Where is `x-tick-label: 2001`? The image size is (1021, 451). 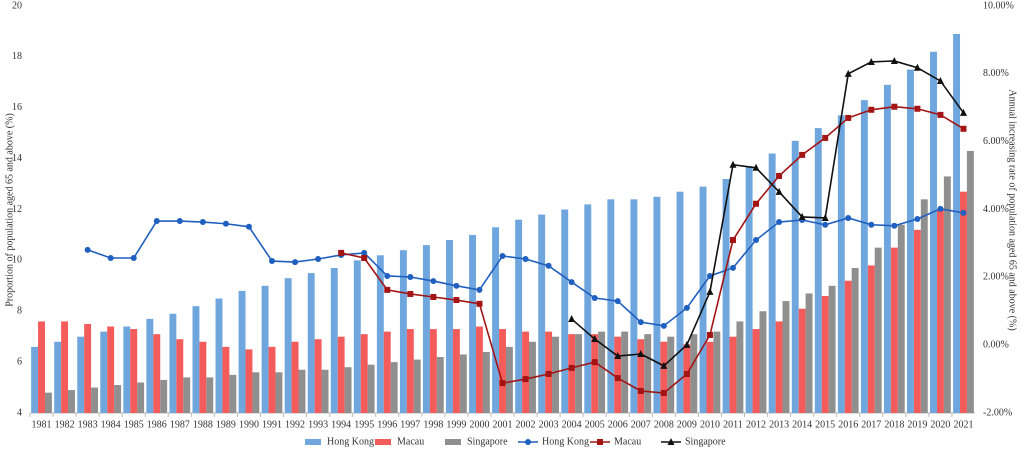 x-tick-label: 2001 is located at coordinates (503, 424).